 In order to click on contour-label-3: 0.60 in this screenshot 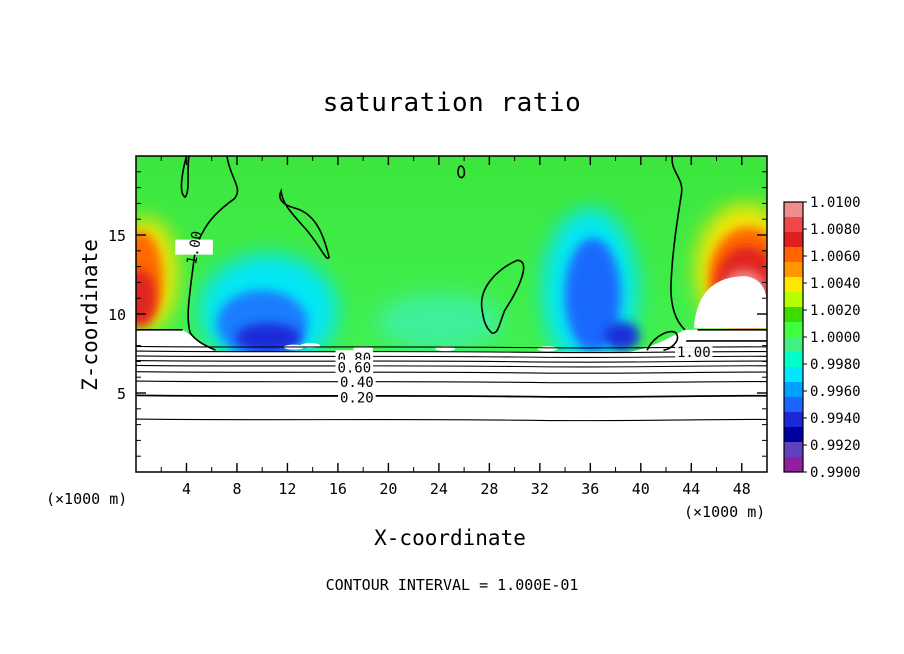, I will do `click(354, 369)`.